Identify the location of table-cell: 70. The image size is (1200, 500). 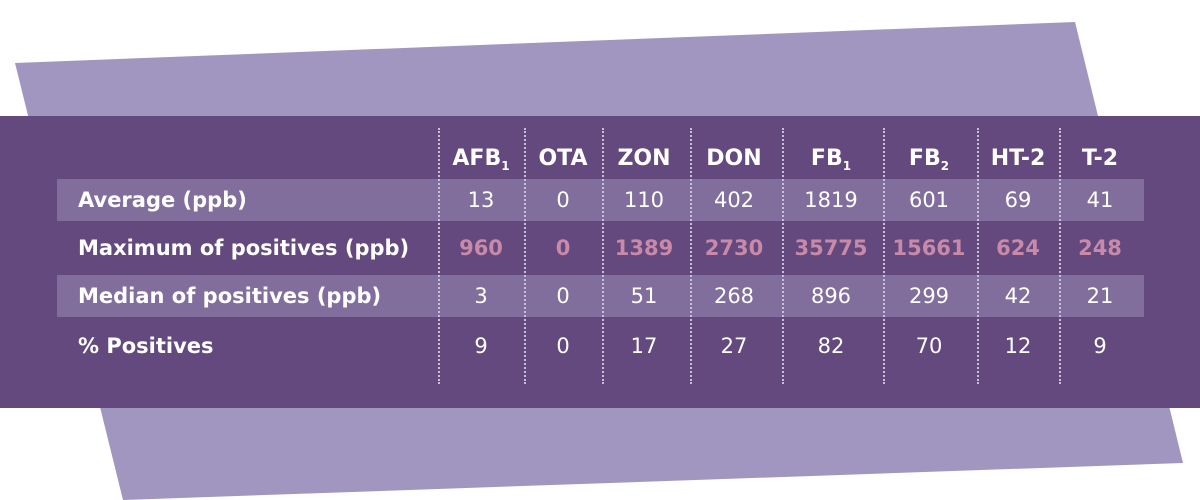
(929, 346).